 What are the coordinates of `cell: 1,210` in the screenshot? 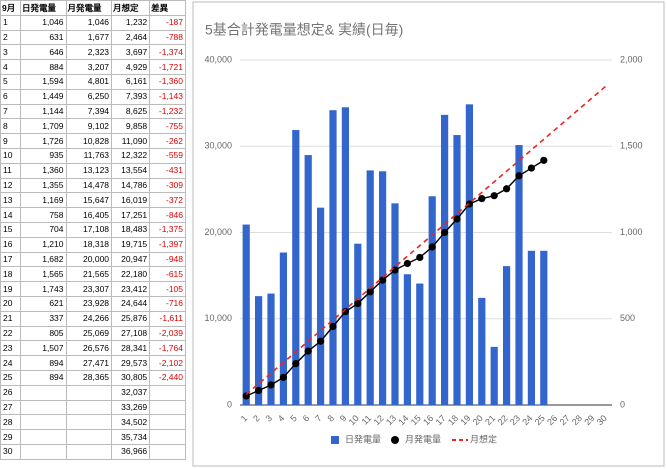 It's located at (43, 244).